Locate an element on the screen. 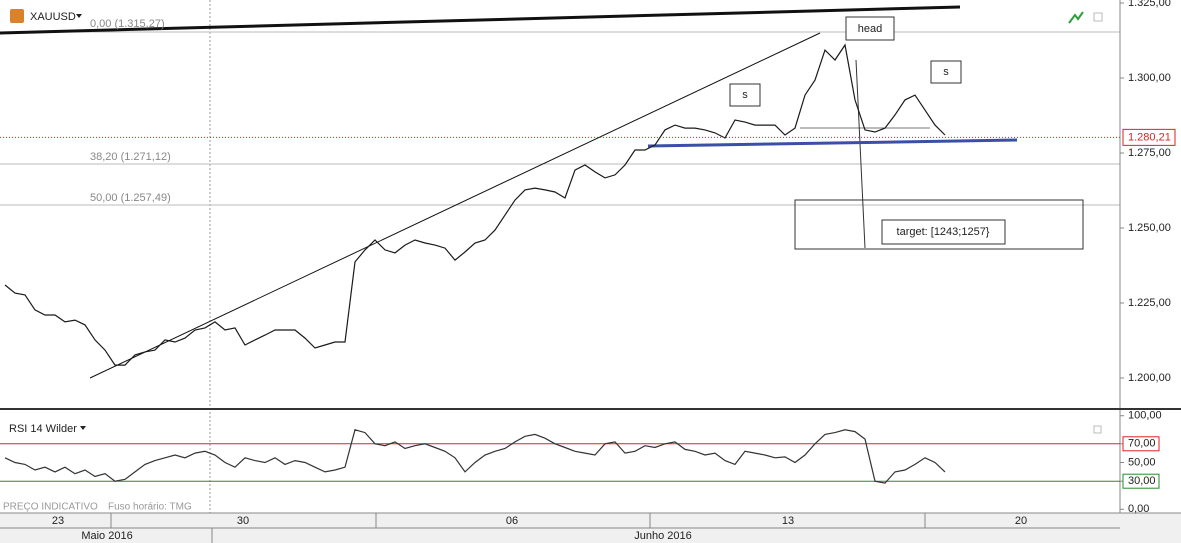 The width and height of the screenshot is (1181, 543). y-tick-label: 1.325,00 is located at coordinates (1149, 4).